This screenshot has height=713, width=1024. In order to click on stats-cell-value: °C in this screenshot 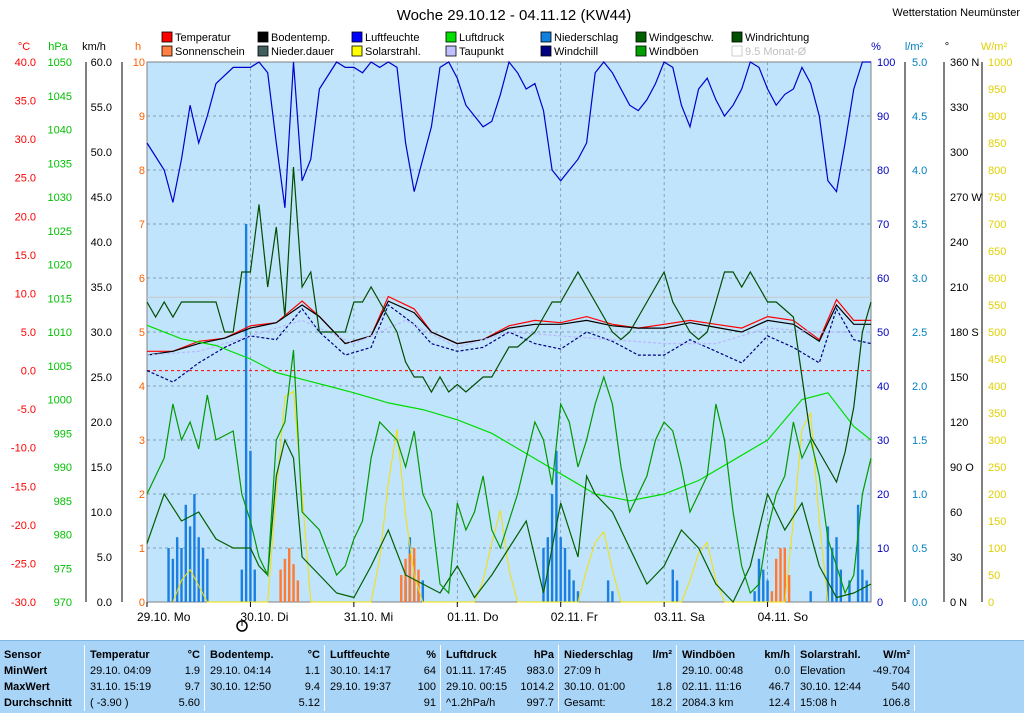, I will do `click(193, 655)`.